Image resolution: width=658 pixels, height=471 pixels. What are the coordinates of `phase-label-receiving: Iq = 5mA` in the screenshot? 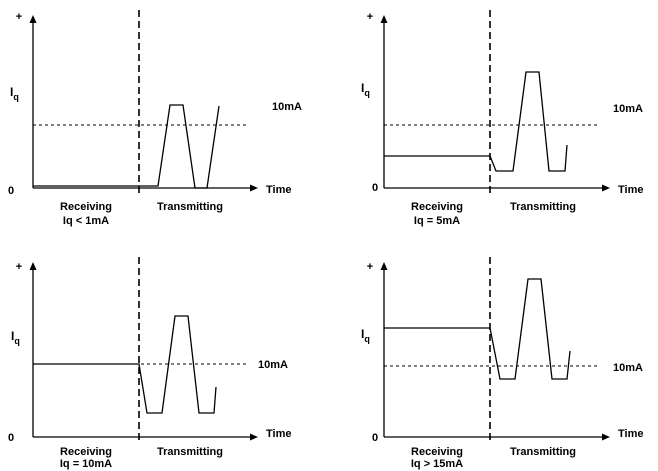 It's located at (437, 221).